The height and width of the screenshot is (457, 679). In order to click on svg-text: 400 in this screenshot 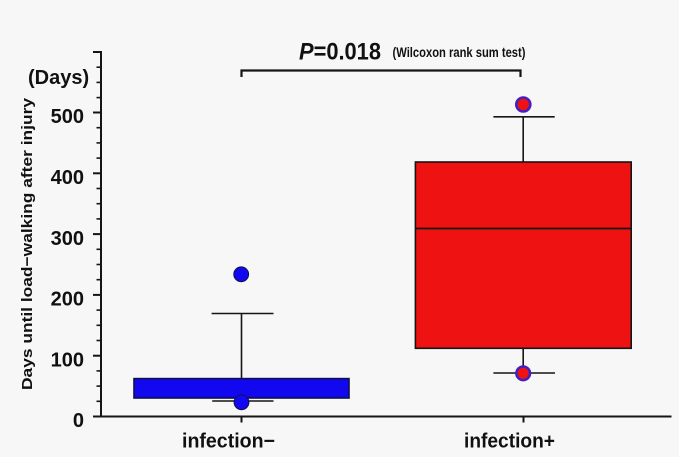, I will do `click(67, 178)`.